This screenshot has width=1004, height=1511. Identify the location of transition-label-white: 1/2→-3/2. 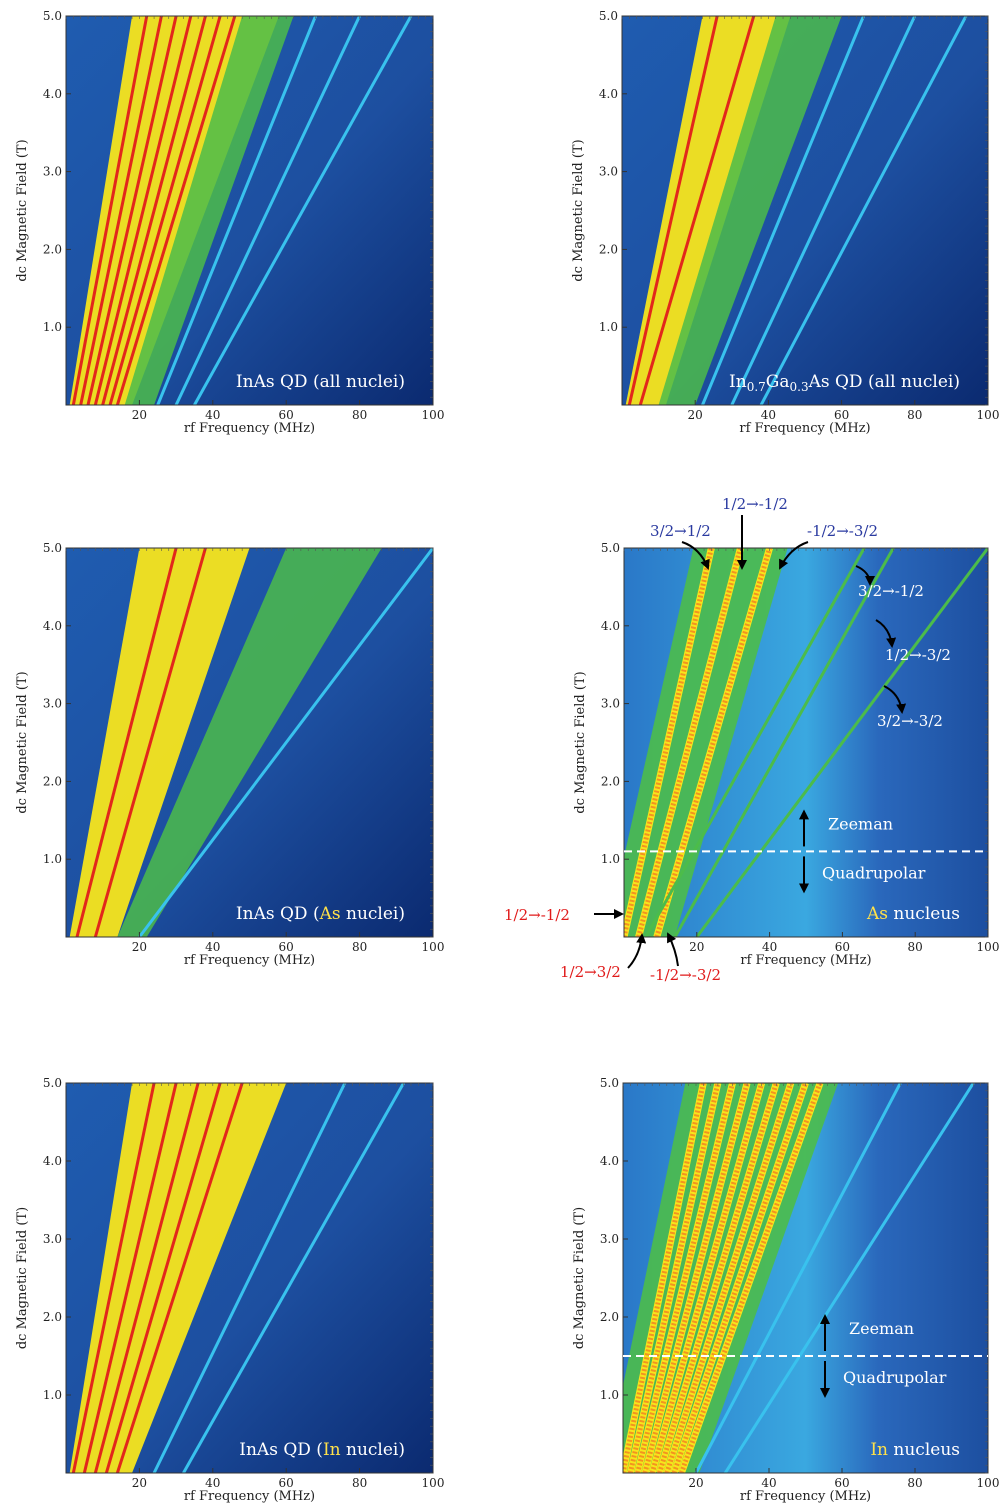
(918, 655).